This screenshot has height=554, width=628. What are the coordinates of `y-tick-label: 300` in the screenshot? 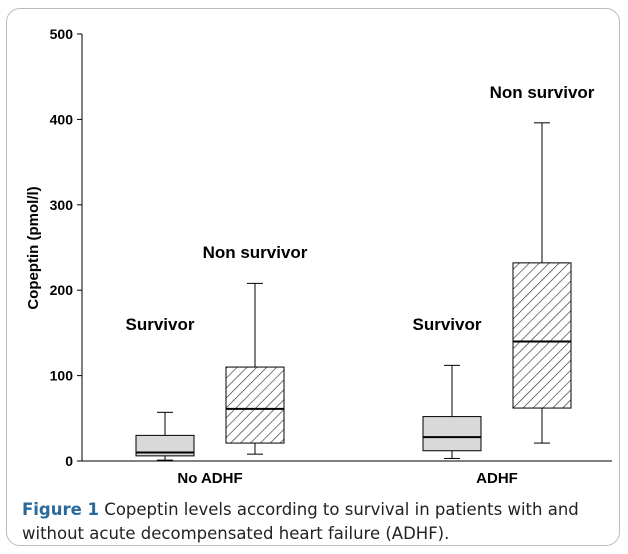 It's located at (62, 205).